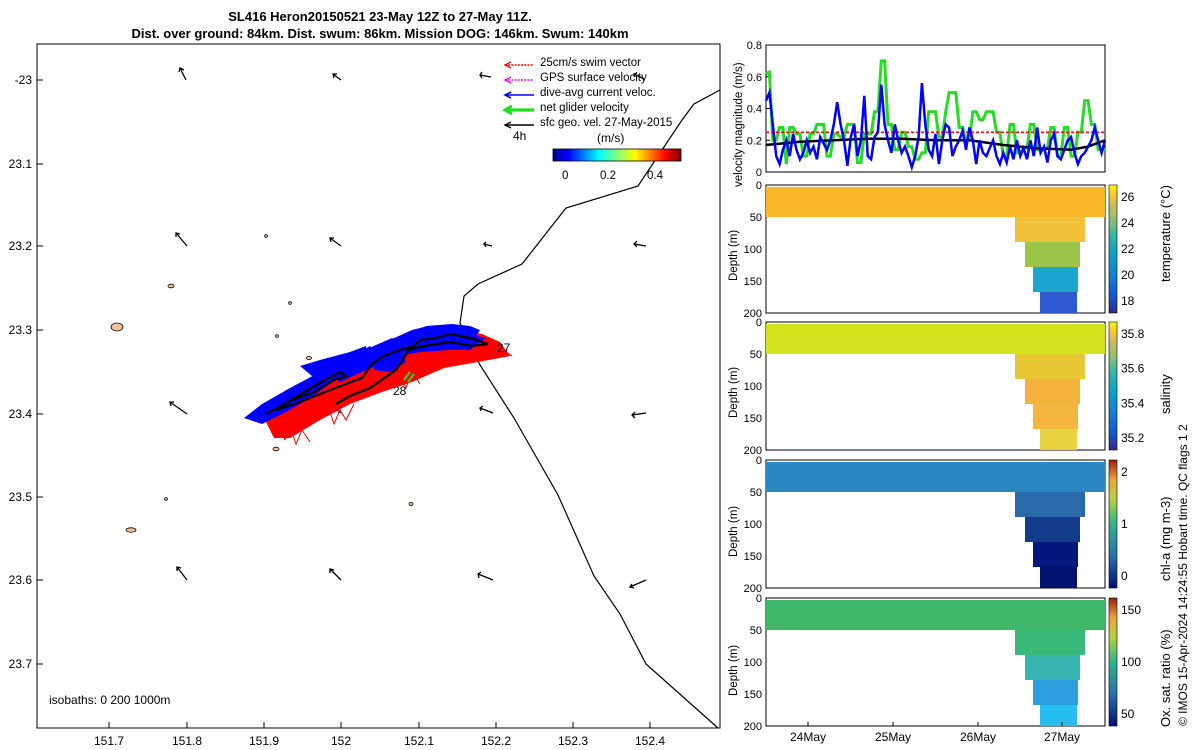 The image size is (1200, 750). I want to click on sal-colorbar-label: salinity, so click(1165, 394).